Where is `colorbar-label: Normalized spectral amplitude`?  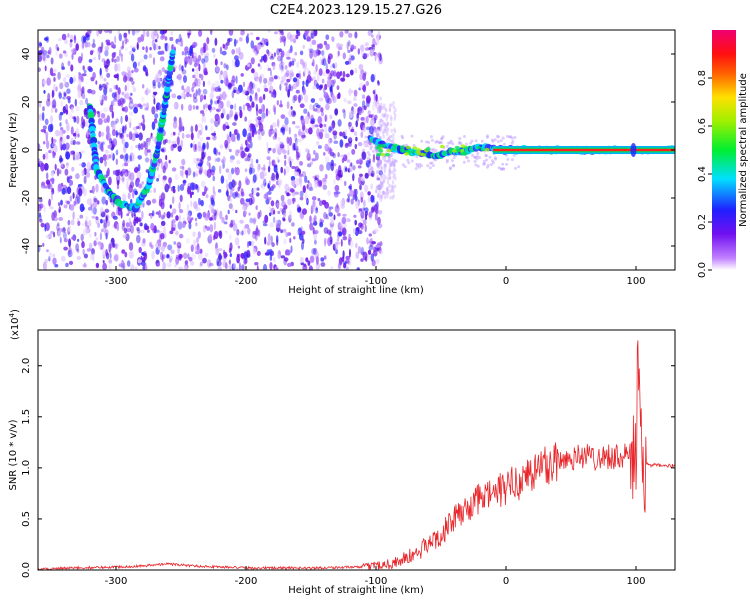 colorbar-label: Normalized spectral amplitude is located at coordinates (743, 150).